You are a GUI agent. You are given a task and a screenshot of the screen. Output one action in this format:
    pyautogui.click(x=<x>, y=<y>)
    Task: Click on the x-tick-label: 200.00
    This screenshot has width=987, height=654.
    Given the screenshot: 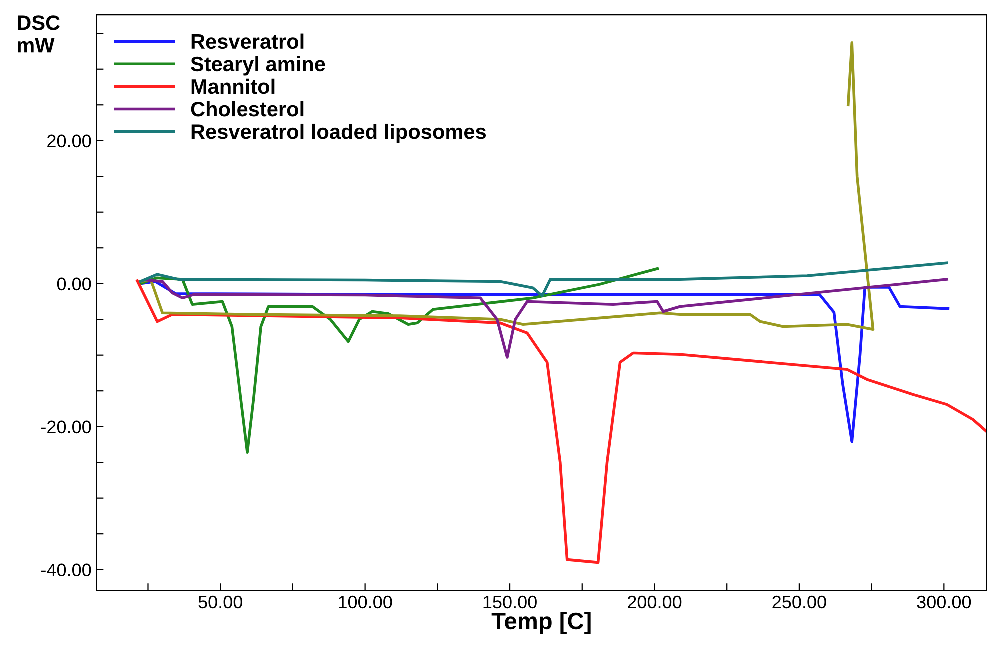 What is the action you would take?
    pyautogui.click(x=655, y=602)
    